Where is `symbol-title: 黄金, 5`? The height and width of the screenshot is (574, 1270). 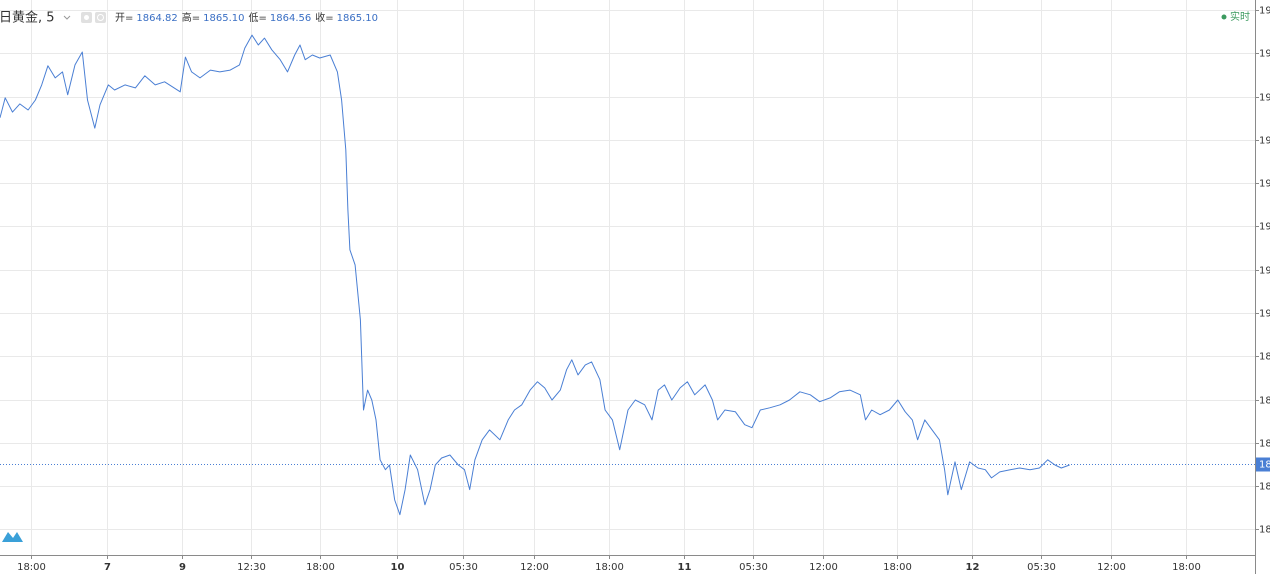 symbol-title: 黄金, 5 is located at coordinates (33, 18).